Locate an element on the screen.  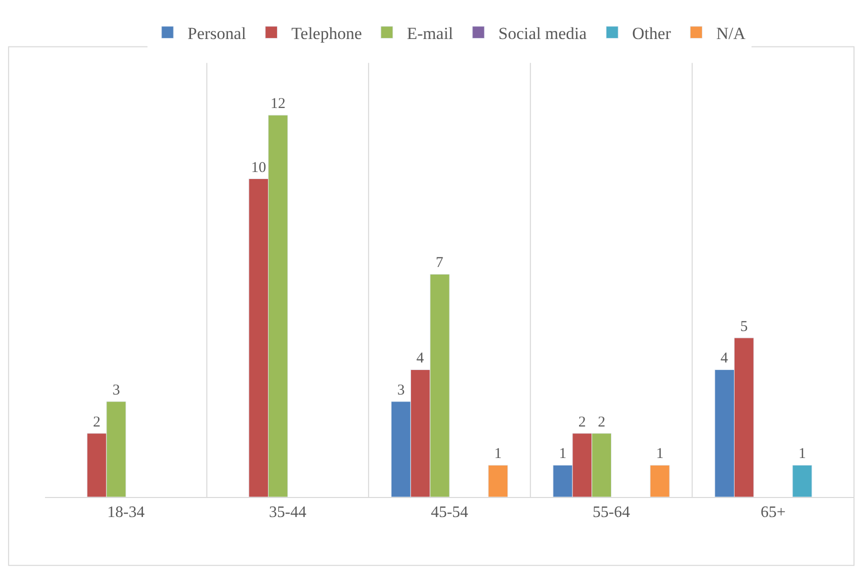
x-tick-label: 35-44 is located at coordinates (287, 513).